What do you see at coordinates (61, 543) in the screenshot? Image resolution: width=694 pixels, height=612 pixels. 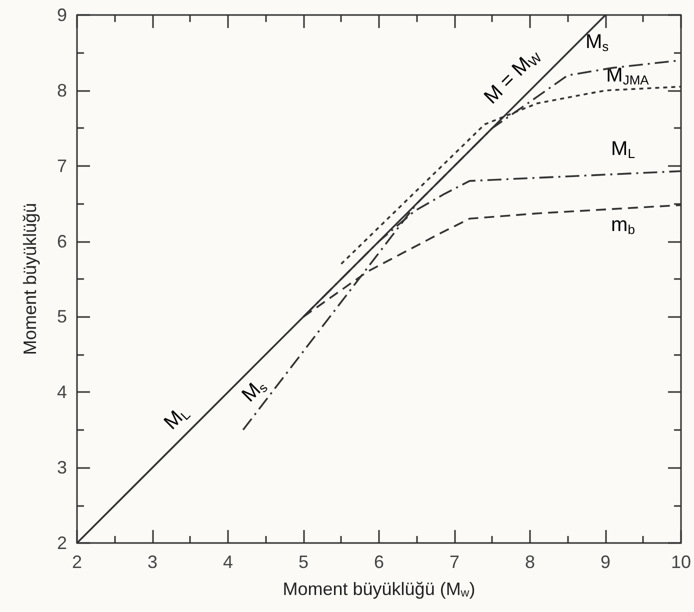 I see `y-tick-label: 2` at bounding box center [61, 543].